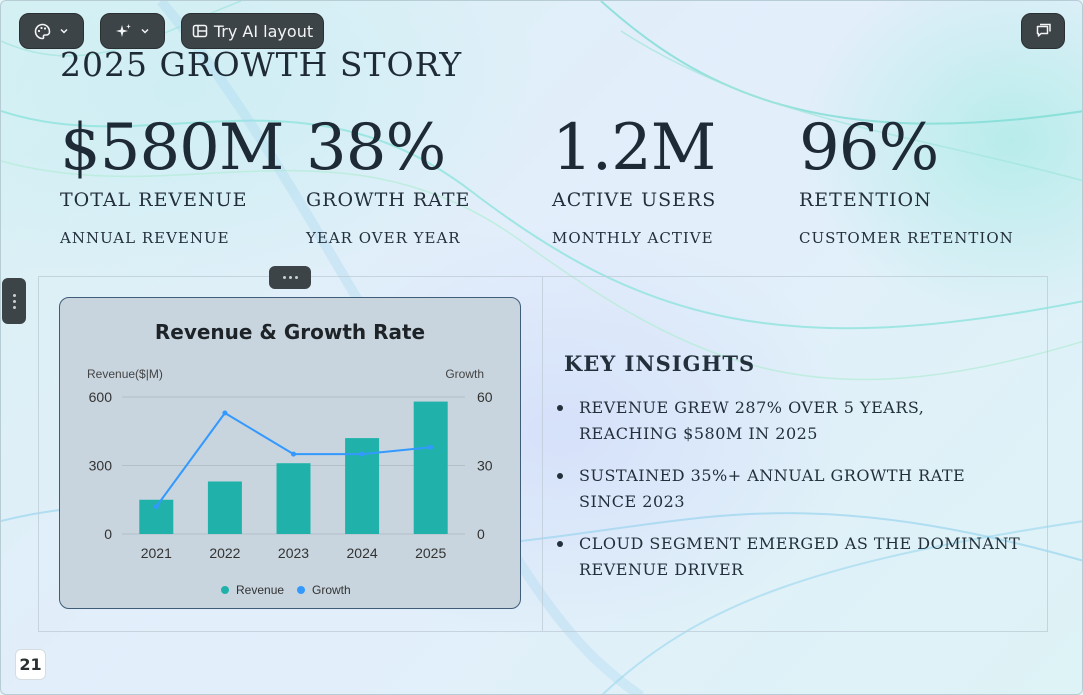 Image resolution: width=1083 pixels, height=695 pixels. What do you see at coordinates (634, 148) in the screenshot?
I see `stat-value: 1.2M` at bounding box center [634, 148].